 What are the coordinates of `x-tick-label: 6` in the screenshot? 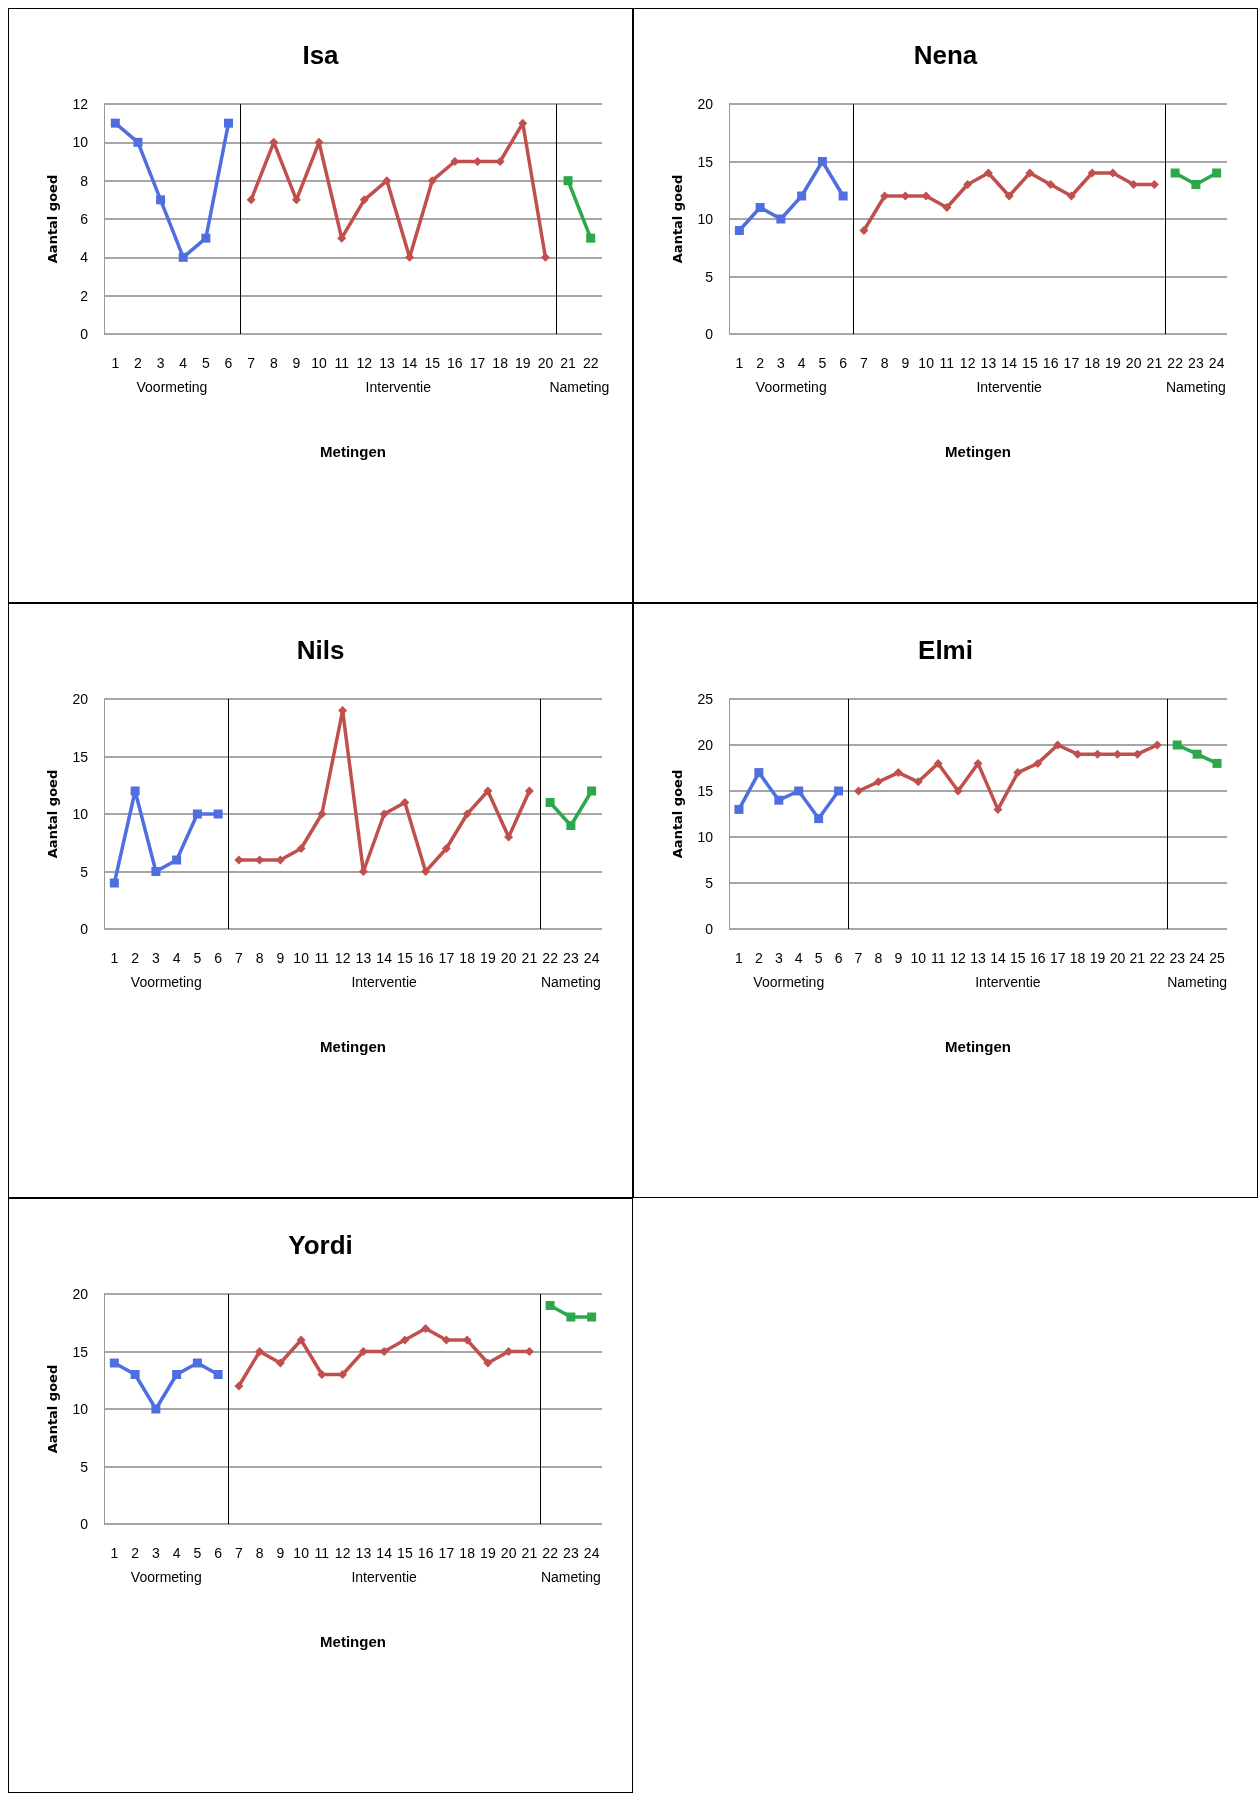 It's located at (218, 1553).